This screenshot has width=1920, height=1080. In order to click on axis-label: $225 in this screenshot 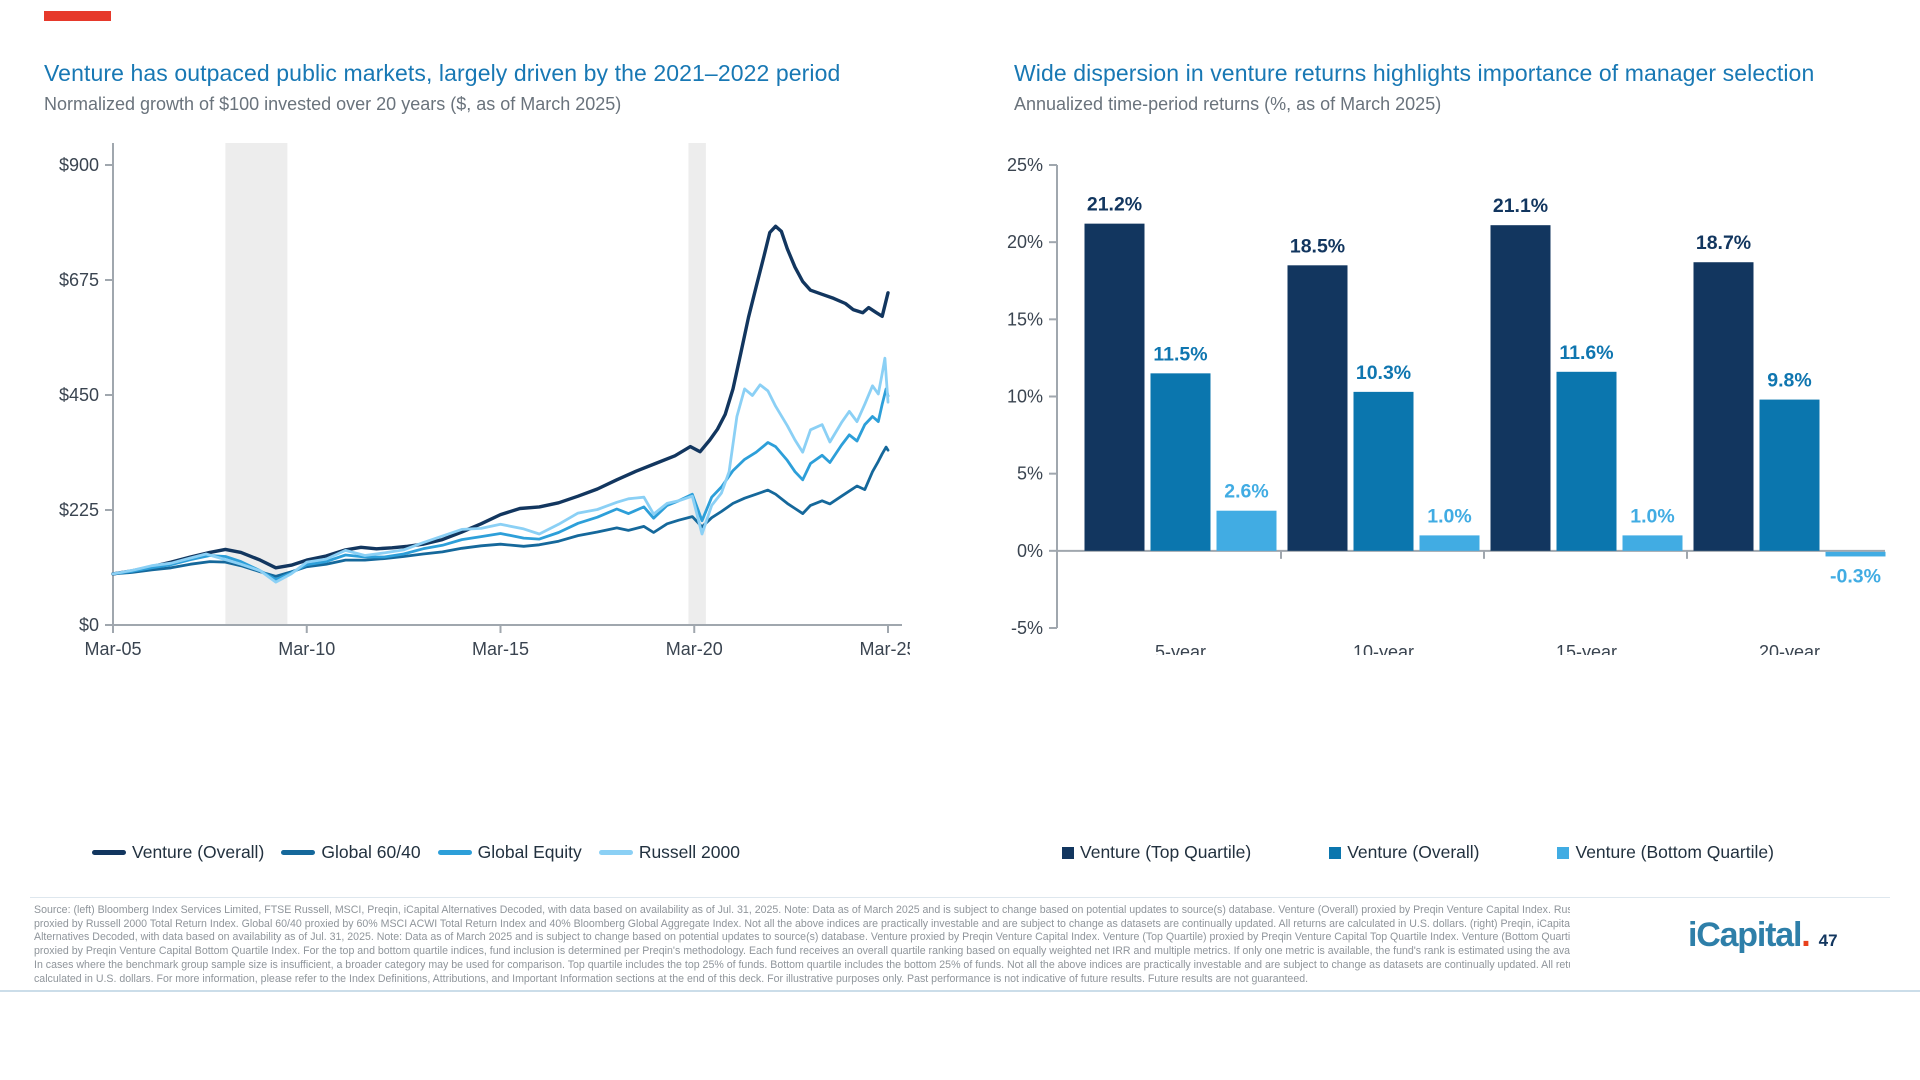, I will do `click(79, 510)`.